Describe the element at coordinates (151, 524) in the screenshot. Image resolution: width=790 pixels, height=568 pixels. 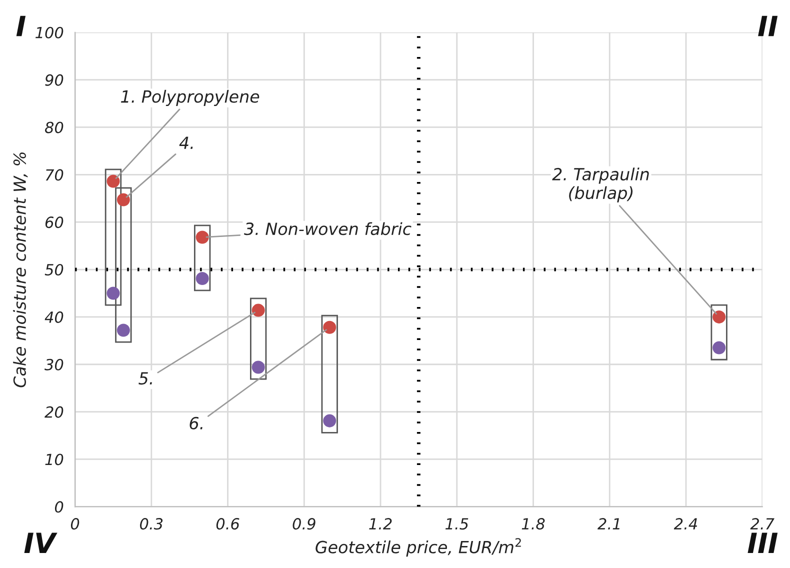
I see `x-tick-label: 0.3` at that location.